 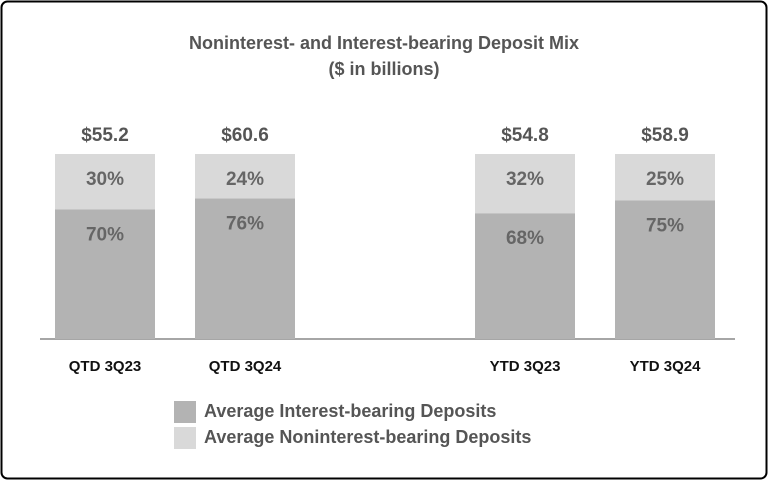 I want to click on data-label: 32%, so click(x=525, y=179).